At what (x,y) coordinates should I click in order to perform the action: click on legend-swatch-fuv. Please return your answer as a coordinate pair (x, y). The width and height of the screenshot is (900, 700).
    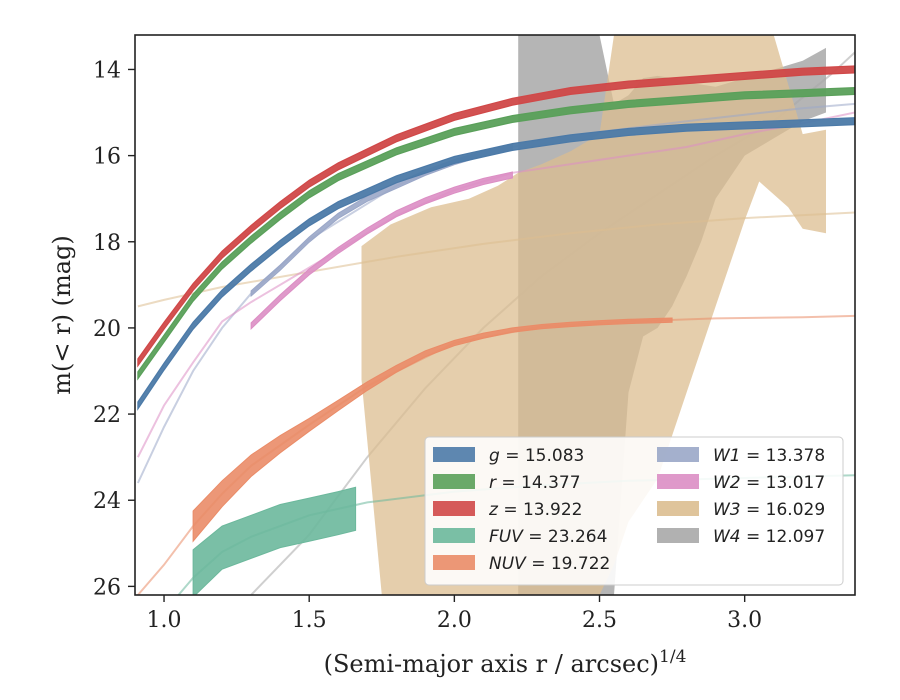
    Looking at the image, I should click on (454, 535).